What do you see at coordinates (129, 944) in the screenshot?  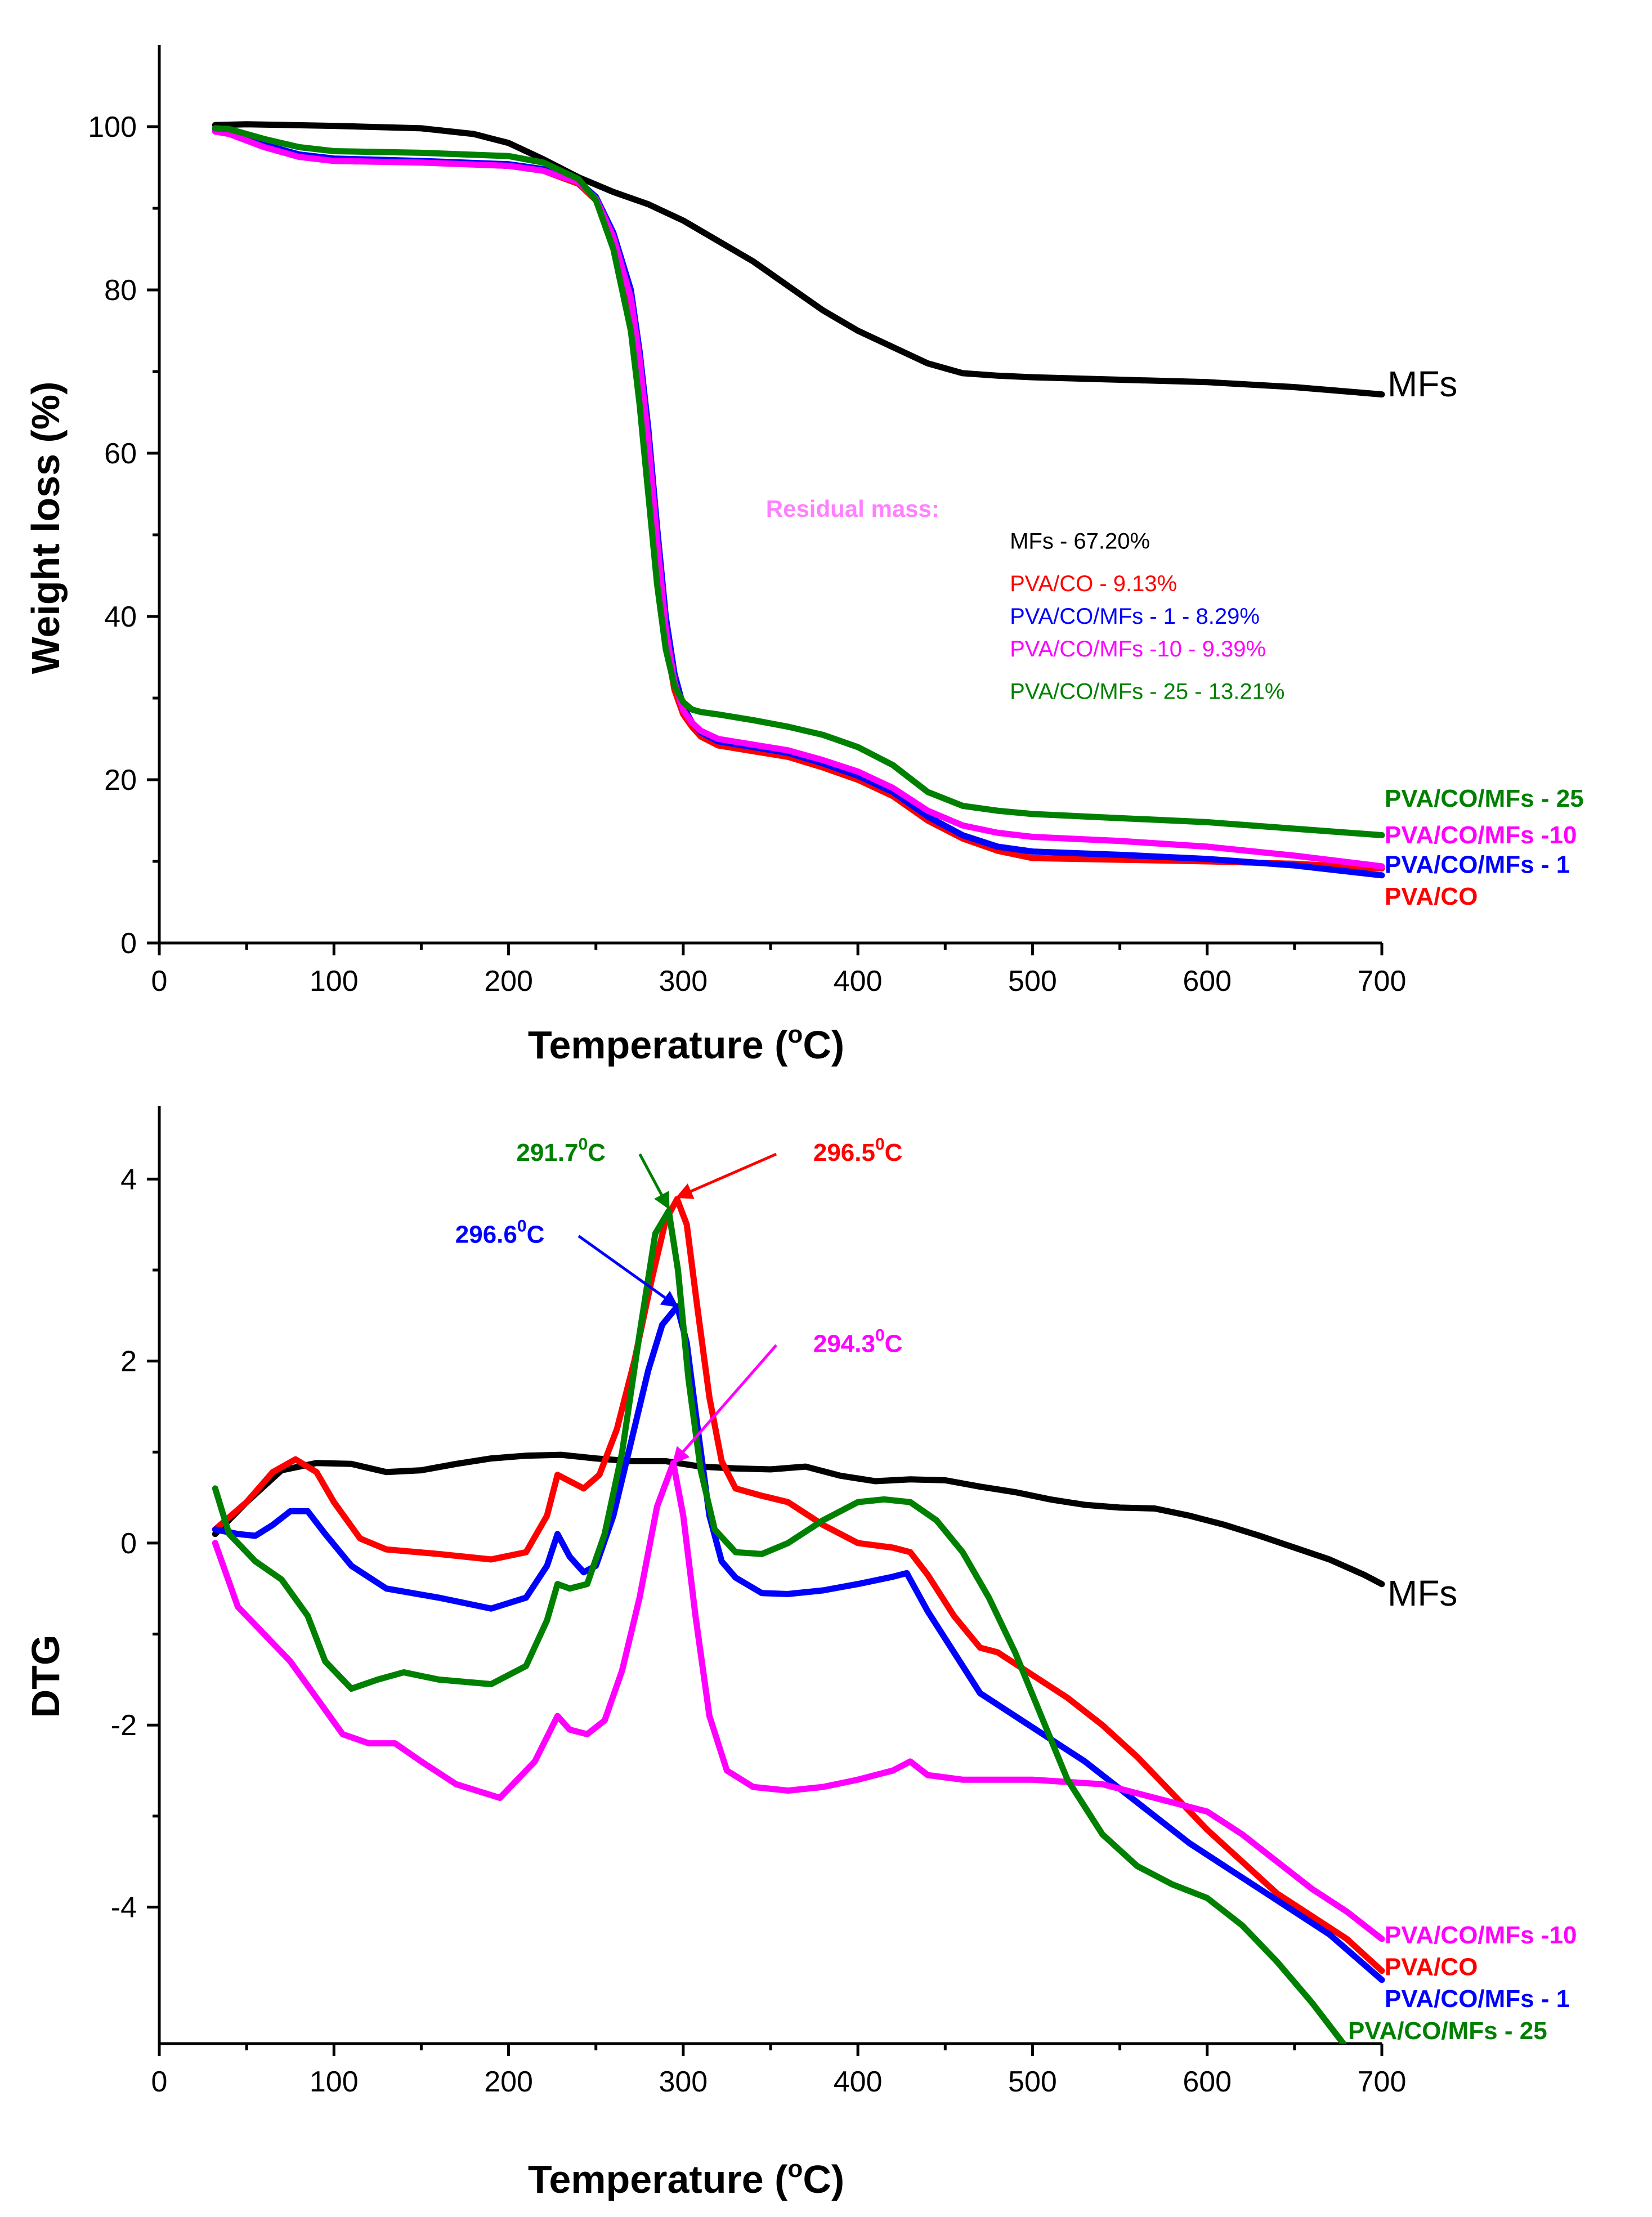 I see `tga-y-tick-label: 0` at bounding box center [129, 944].